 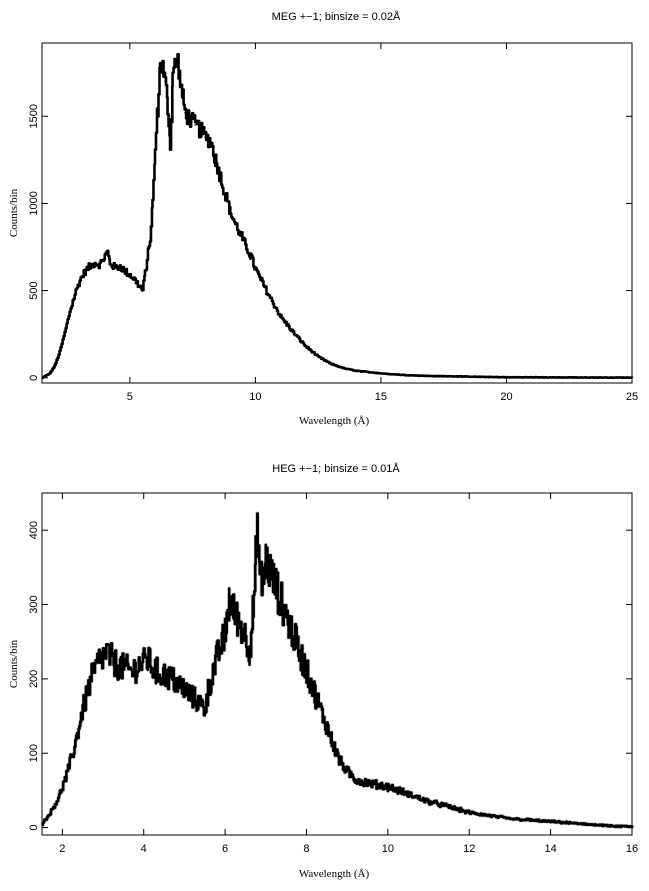 I want to click on heg-y-tick-label: 200, so click(x=34, y=679).